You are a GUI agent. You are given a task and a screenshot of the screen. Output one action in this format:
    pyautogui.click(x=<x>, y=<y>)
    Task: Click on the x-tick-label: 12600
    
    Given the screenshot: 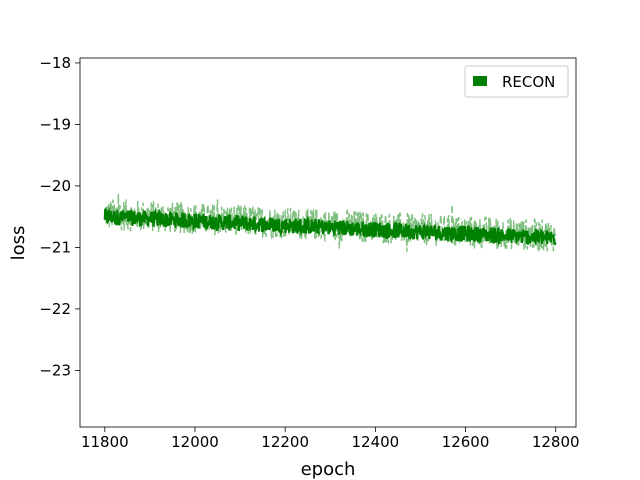 What is the action you would take?
    pyautogui.click(x=466, y=442)
    